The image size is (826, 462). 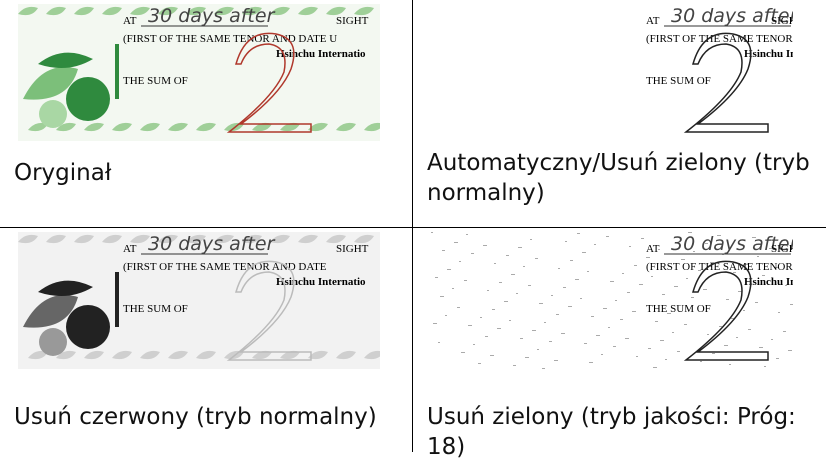 What do you see at coordinates (782, 21) in the screenshot?
I see `check-text: SIGHT (` at bounding box center [782, 21].